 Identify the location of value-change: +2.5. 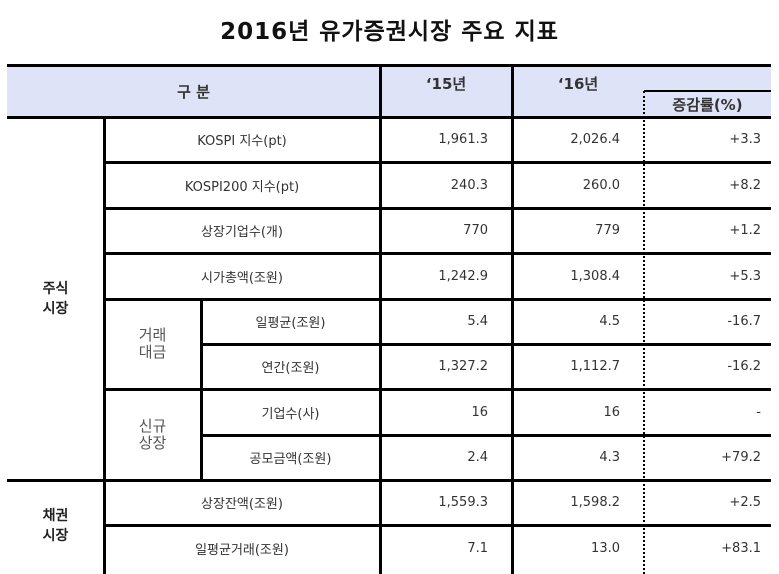
(745, 502).